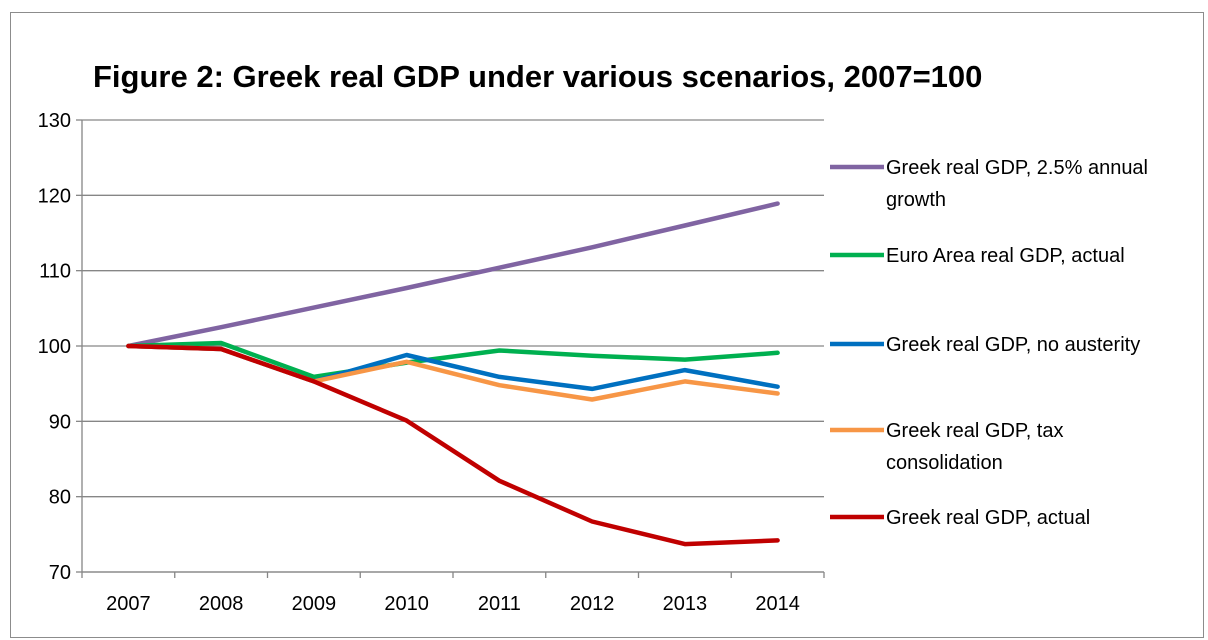 The height and width of the screenshot is (640, 1208). Describe the element at coordinates (54, 347) in the screenshot. I see `y-tick-label-100: 100` at that location.